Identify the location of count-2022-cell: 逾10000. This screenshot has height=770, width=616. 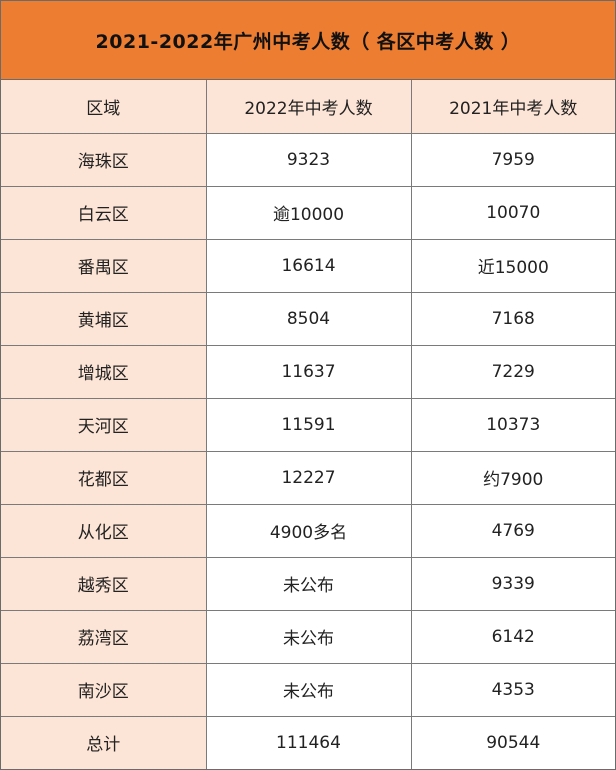
(309, 213).